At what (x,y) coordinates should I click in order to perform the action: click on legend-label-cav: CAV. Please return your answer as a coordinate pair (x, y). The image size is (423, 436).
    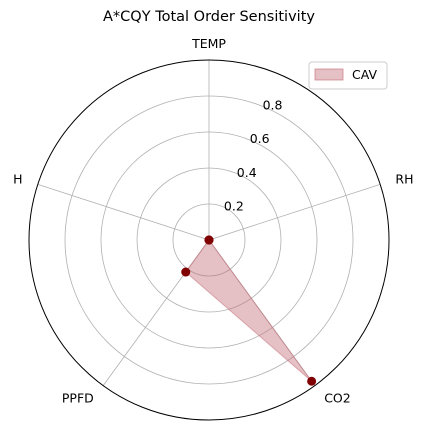
    Looking at the image, I should click on (364, 74).